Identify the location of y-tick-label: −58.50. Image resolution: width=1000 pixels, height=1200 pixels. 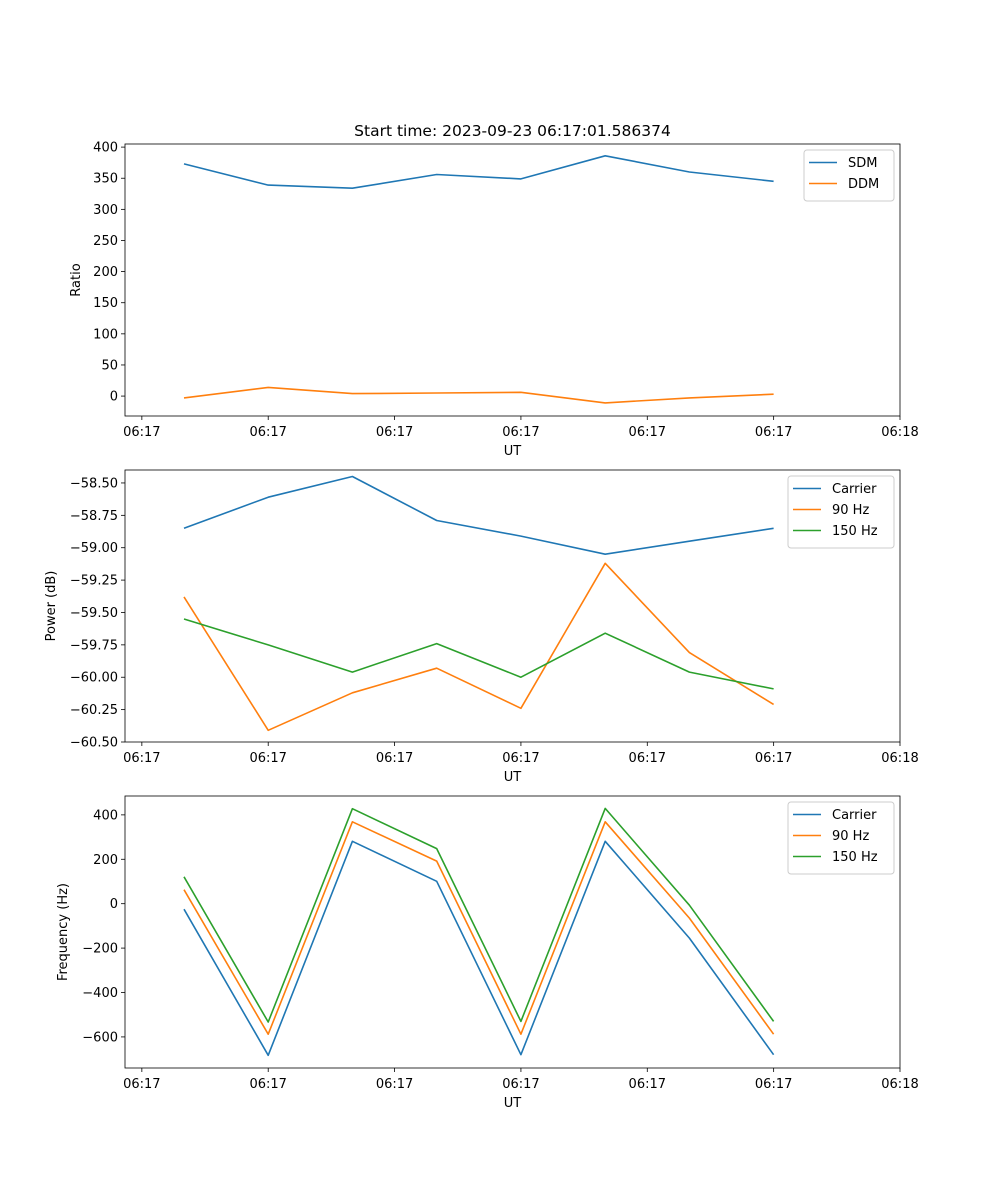
(94, 483).